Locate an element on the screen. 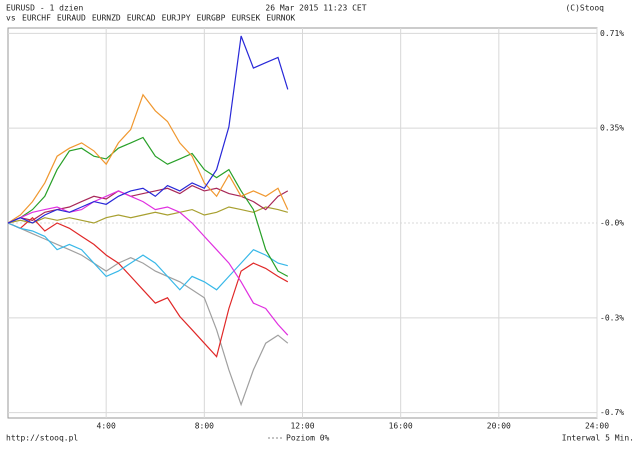 The width and height of the screenshot is (640, 450). legend-entry: EURCAD is located at coordinates (141, 18).